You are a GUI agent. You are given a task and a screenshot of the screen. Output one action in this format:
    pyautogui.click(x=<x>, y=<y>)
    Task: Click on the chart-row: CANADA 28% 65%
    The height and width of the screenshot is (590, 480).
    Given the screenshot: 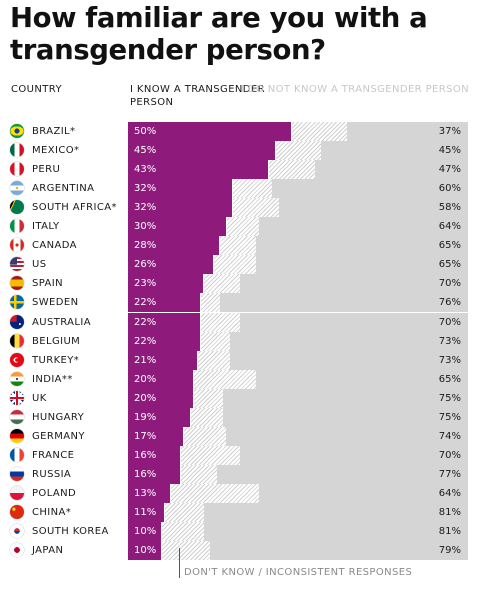 What is the action you would take?
    pyautogui.click(x=240, y=246)
    